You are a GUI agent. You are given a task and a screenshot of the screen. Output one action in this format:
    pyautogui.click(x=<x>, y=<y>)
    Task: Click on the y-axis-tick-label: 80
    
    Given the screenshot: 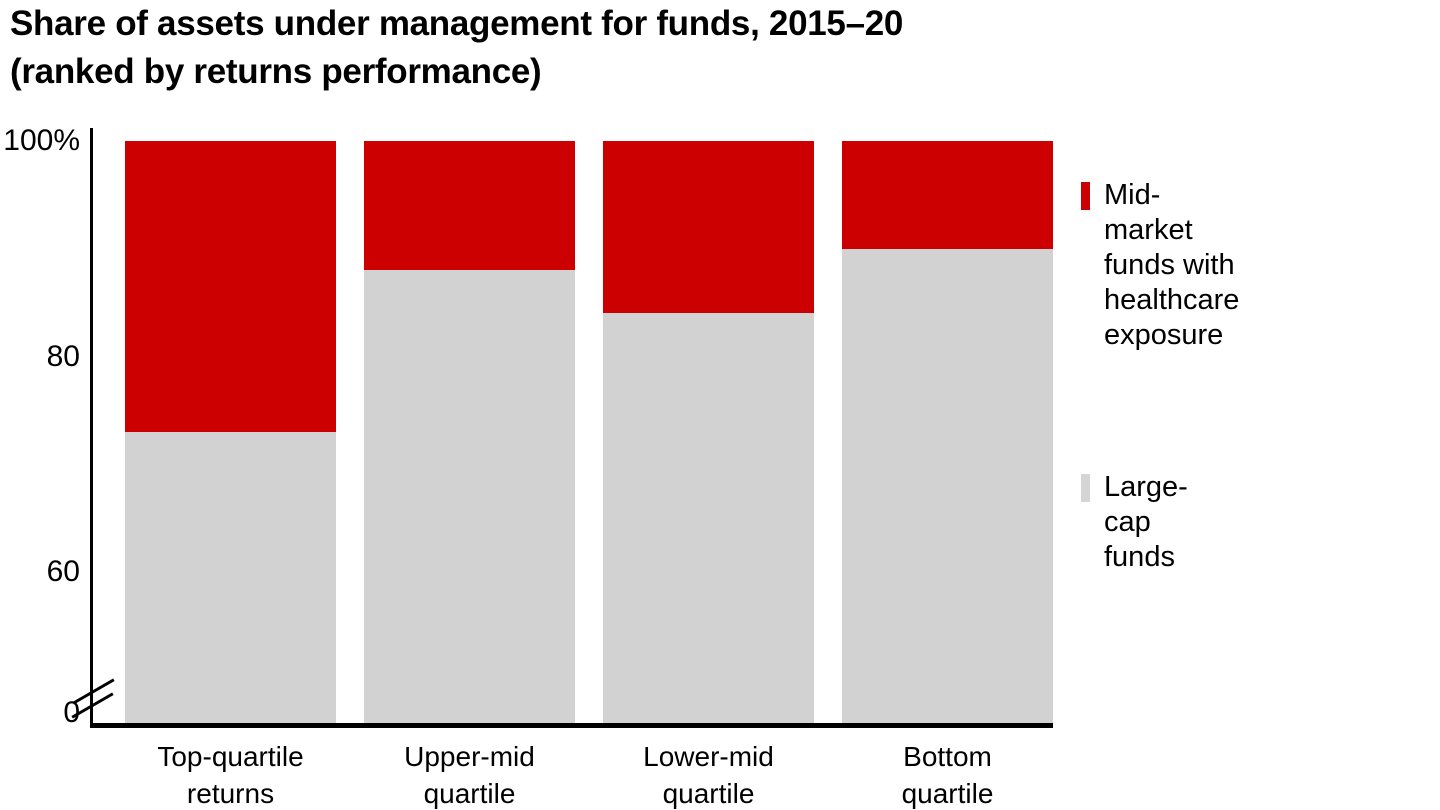 What is the action you would take?
    pyautogui.click(x=63, y=356)
    